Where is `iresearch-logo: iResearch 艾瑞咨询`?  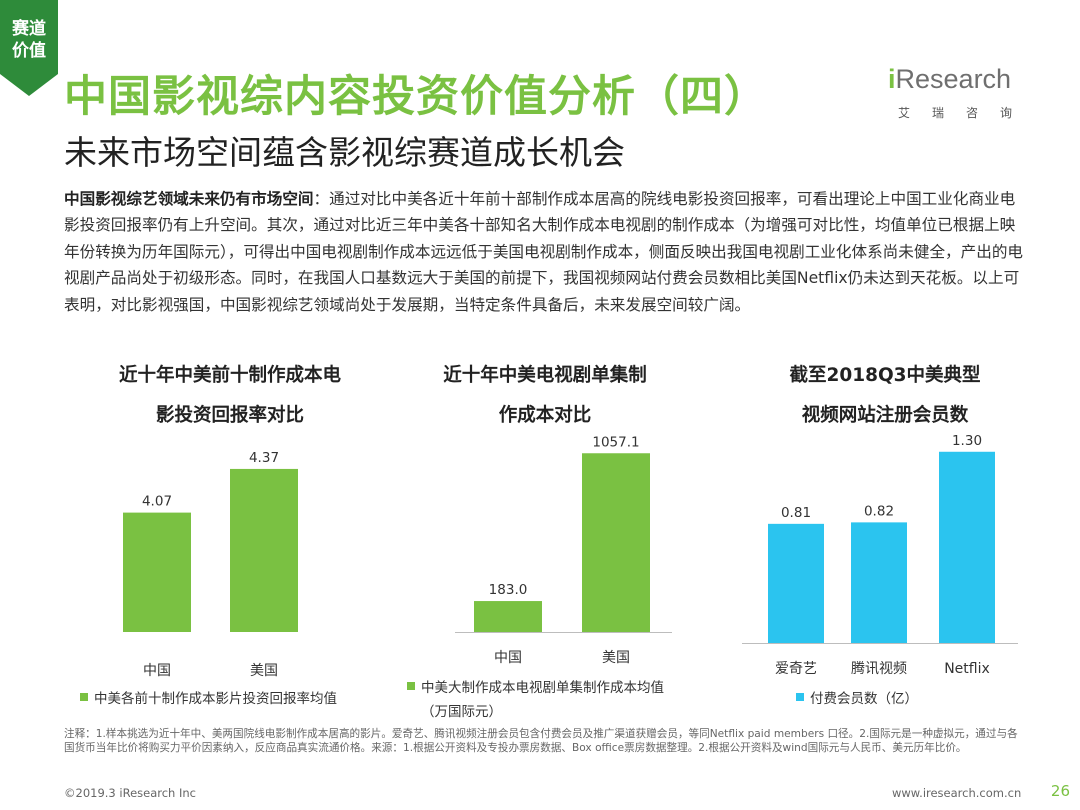 iresearch-logo: iResearch 艾瑞咨询 is located at coordinates (963, 92).